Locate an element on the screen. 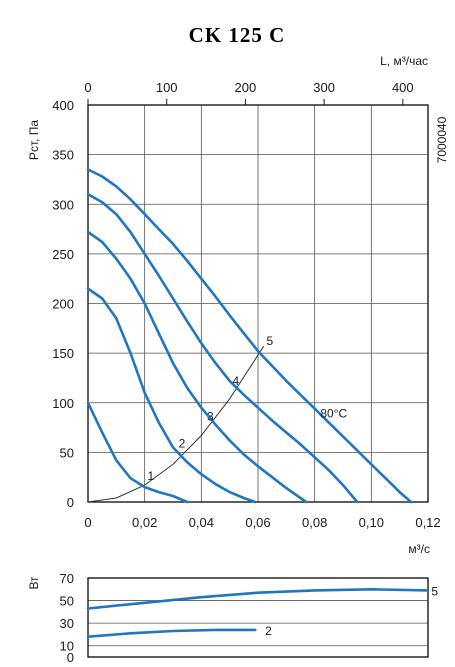 This screenshot has height=667, width=455. system-curve is located at coordinates (176, 424).